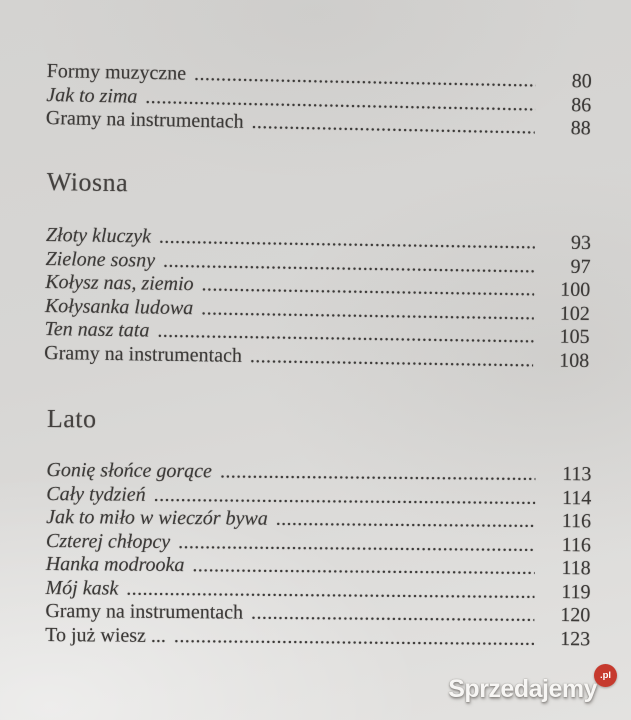  Describe the element at coordinates (576, 591) in the screenshot. I see `entry-page-number: 119` at that location.